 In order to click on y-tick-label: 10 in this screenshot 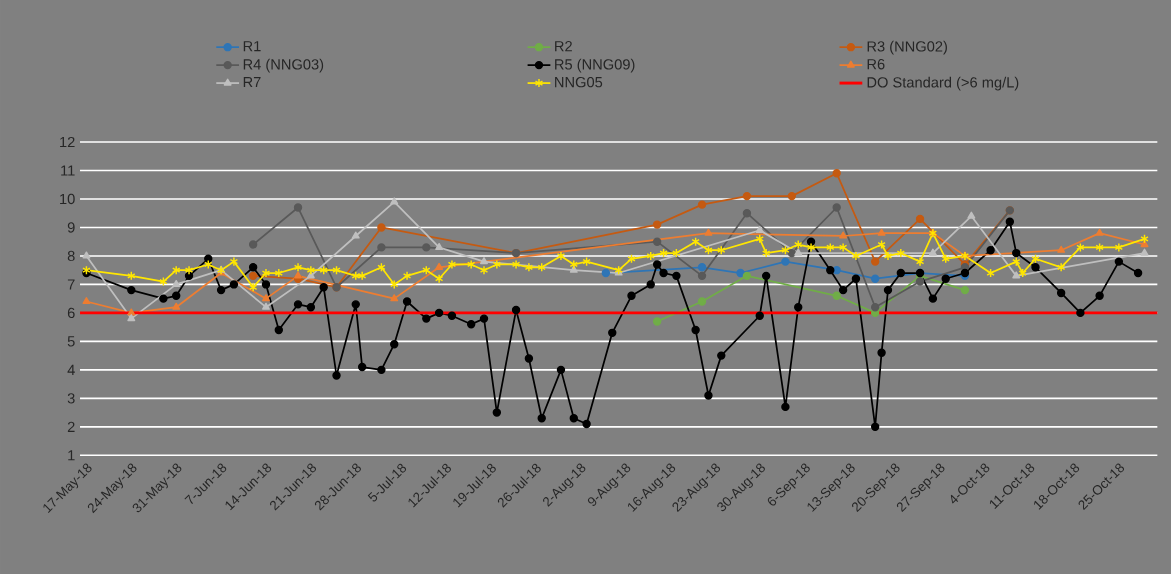, I will do `click(67, 199)`.